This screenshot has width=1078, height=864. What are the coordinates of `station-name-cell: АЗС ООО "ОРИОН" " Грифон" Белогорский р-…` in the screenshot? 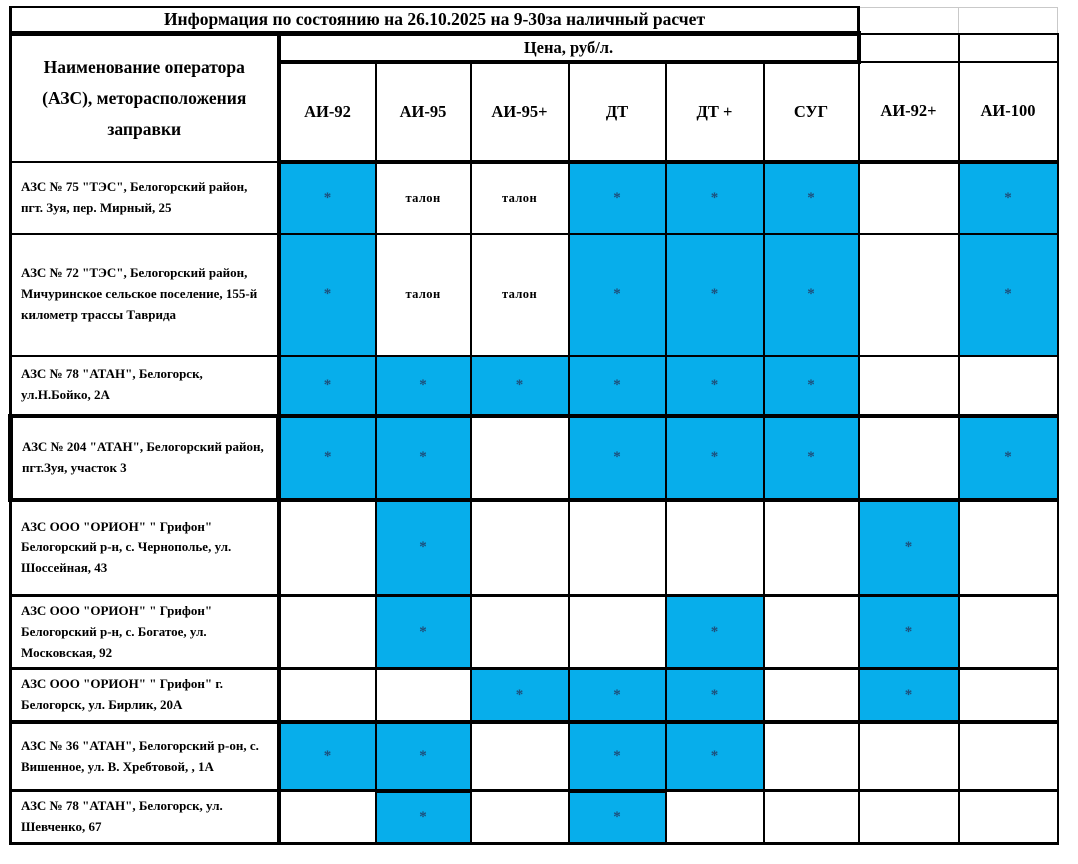 It's located at (145, 631).